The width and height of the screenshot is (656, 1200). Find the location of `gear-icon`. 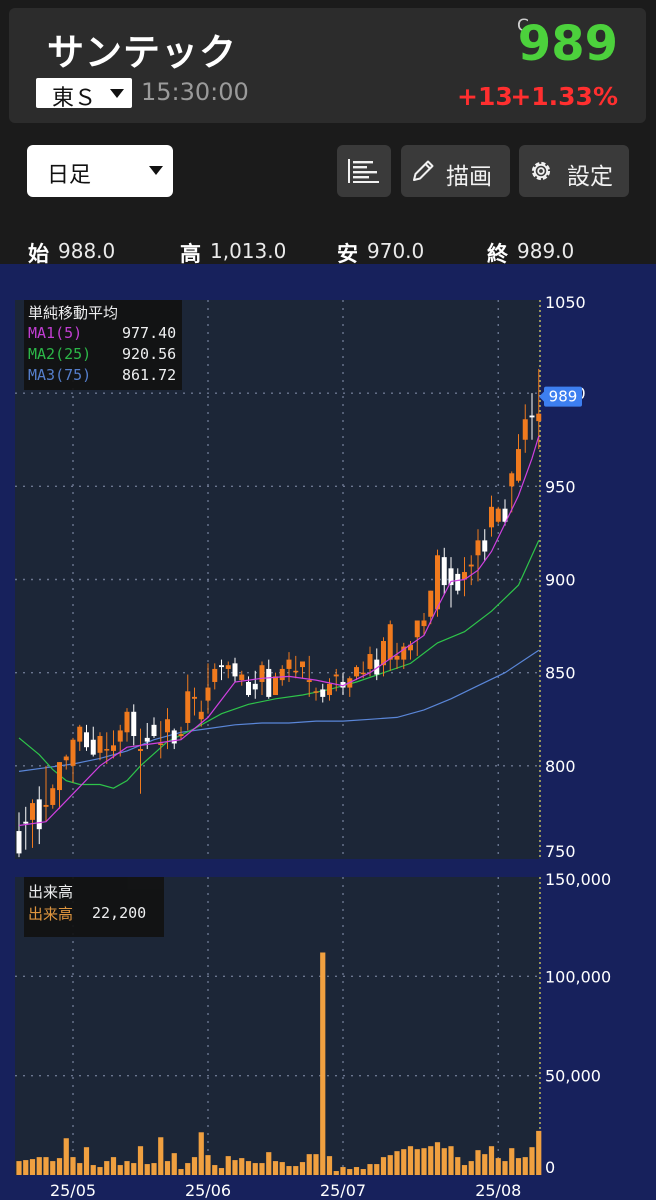

gear-icon is located at coordinates (541, 171).